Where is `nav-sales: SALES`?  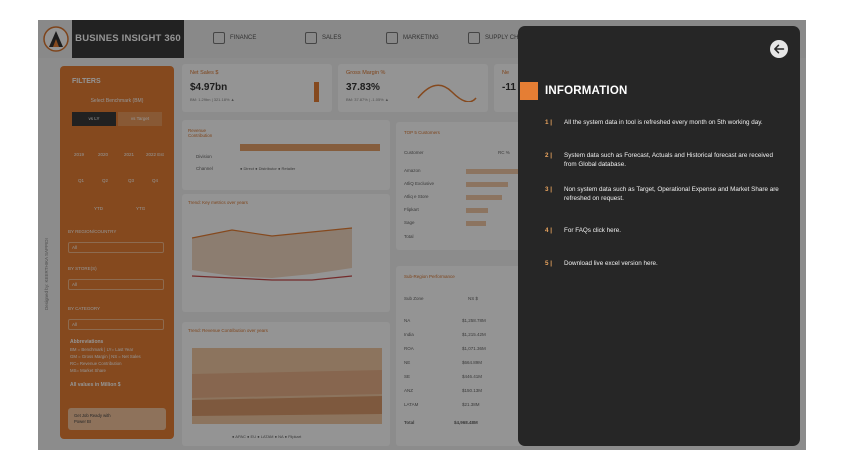
nav-sales: SALES is located at coordinates (323, 38).